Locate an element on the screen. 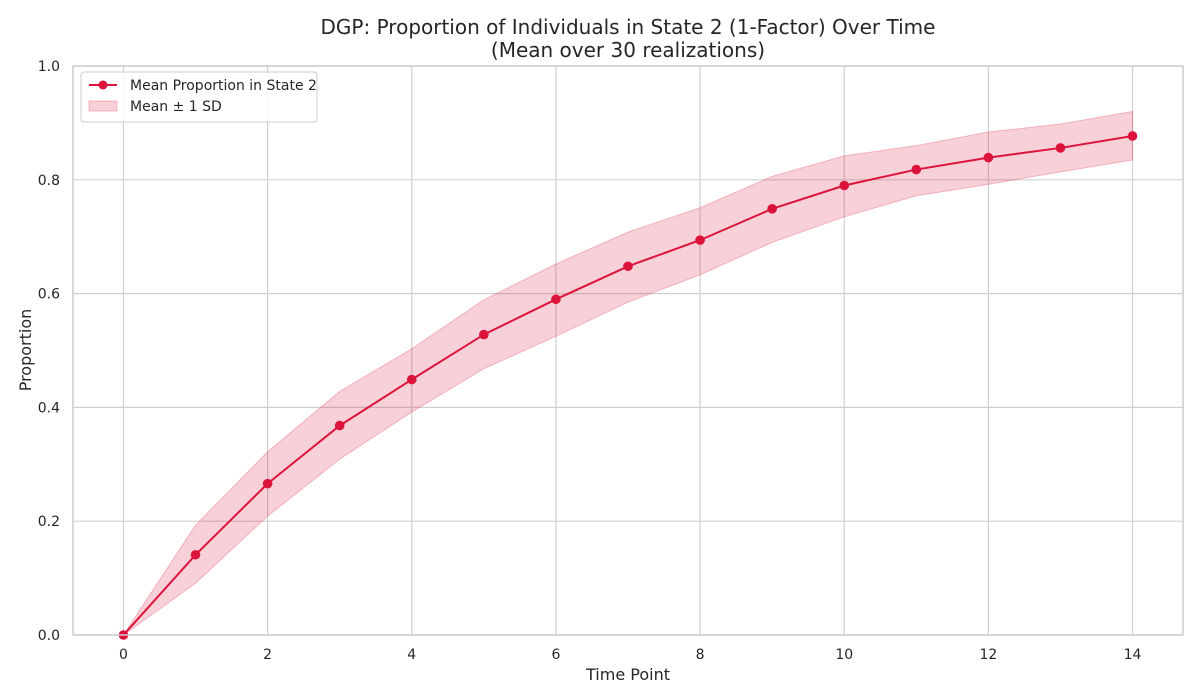 The height and width of the screenshot is (700, 1200). y-axis-label: Proportion is located at coordinates (25, 350).